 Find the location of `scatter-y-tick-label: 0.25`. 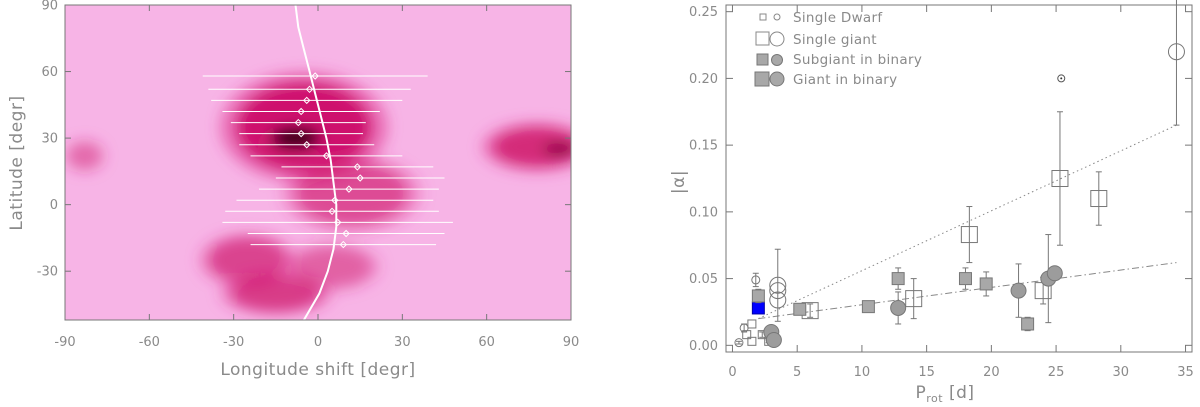

scatter-y-tick-label: 0.25 is located at coordinates (703, 12).